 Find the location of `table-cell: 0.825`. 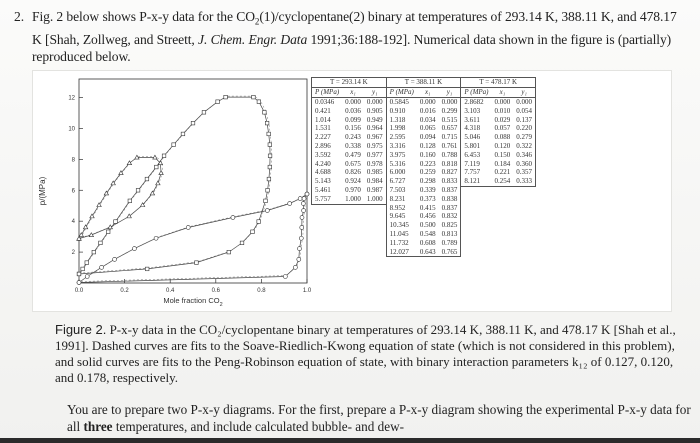

table-cell: 0.825 is located at coordinates (449, 225).